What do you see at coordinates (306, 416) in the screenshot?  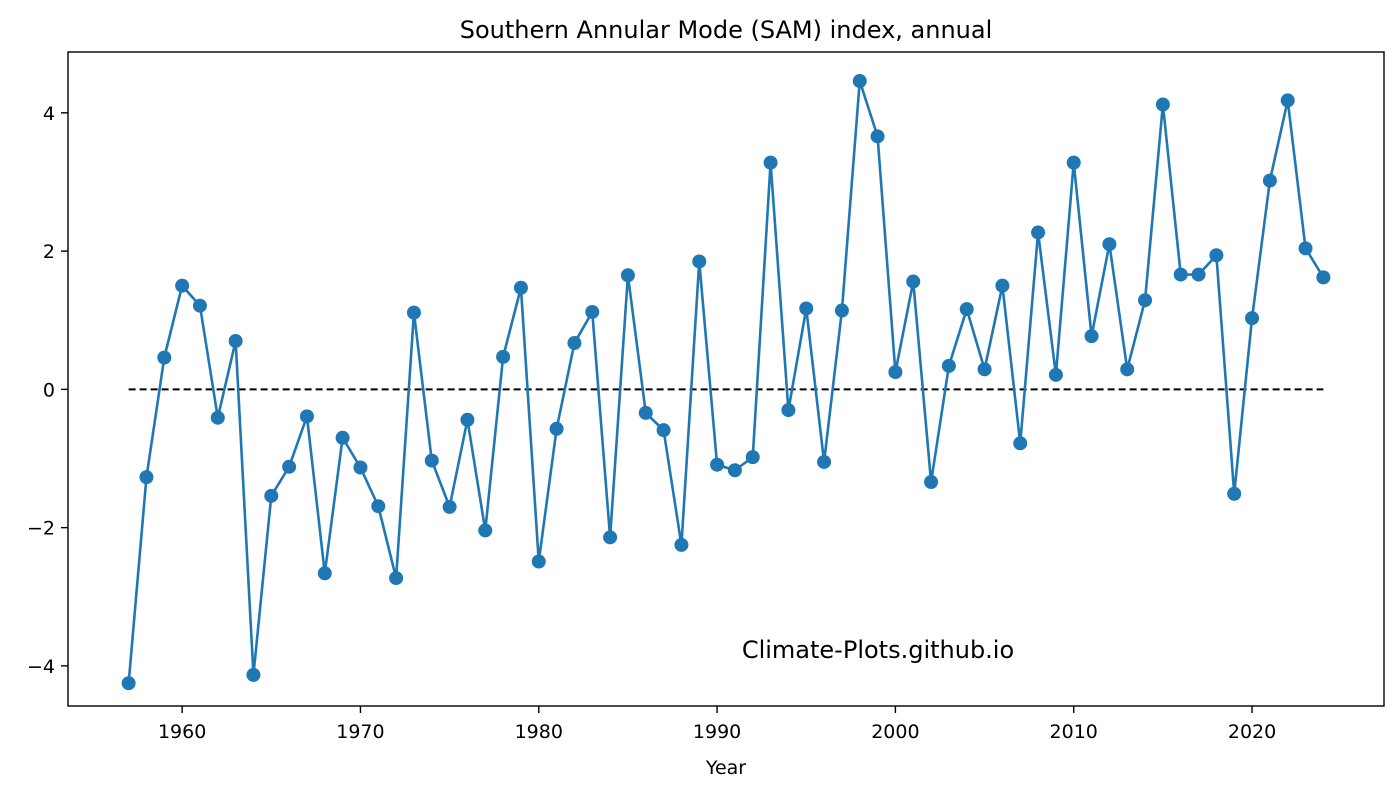 I see `data-point-1967` at bounding box center [306, 416].